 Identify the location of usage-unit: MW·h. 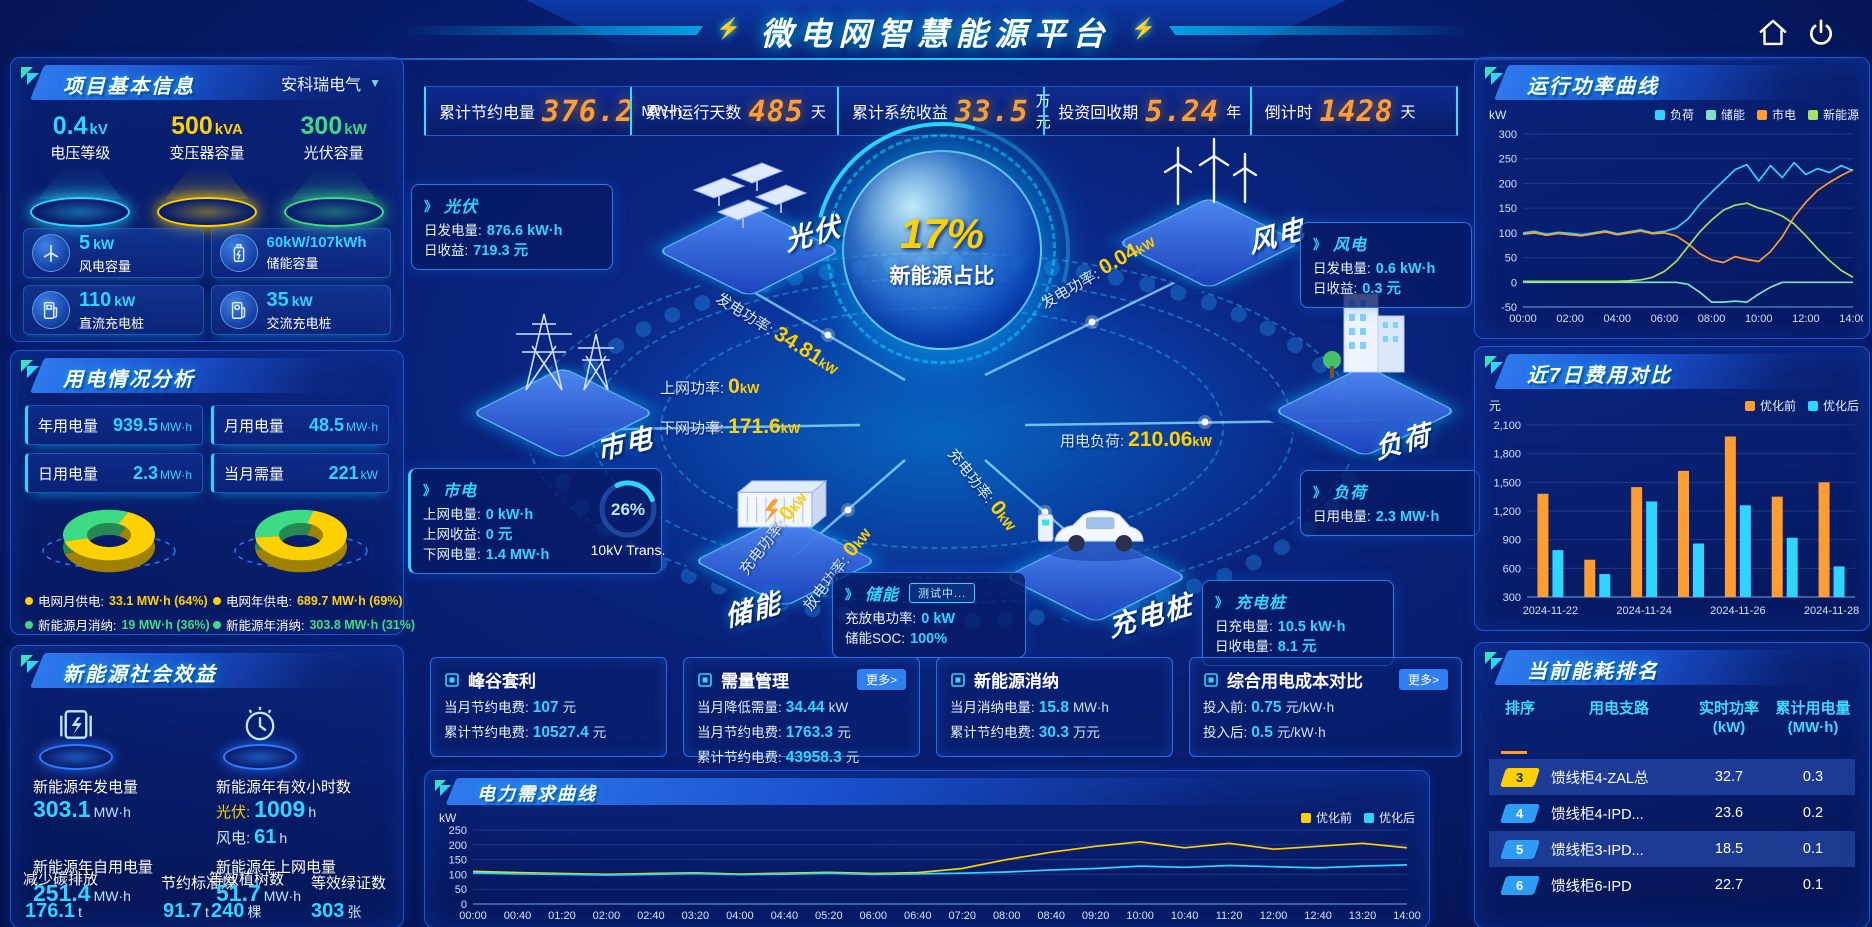
(176, 474).